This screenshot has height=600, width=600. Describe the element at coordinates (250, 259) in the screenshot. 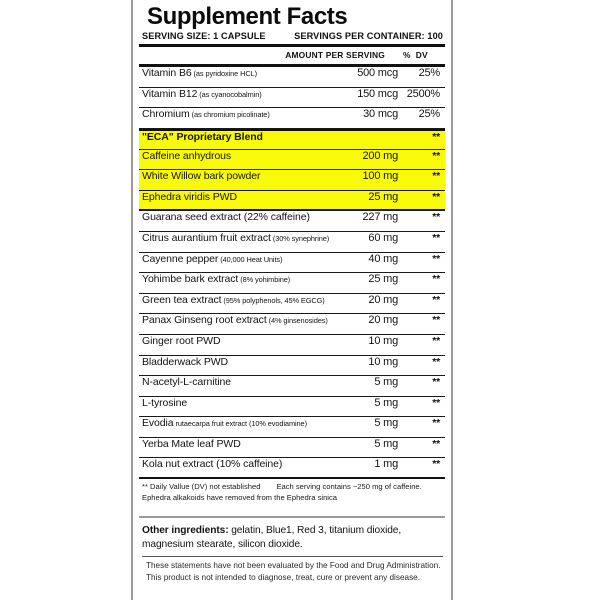

I see `ingredient-name-detail: (40,000 Heat Units)` at that location.